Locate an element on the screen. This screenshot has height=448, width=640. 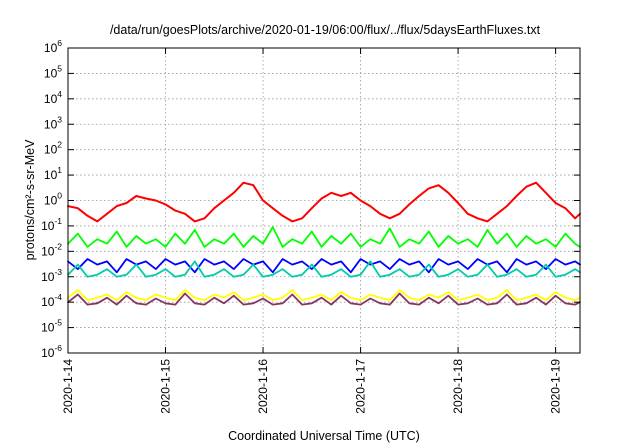
x-tick-label: 2020-1-19 is located at coordinates (556, 386).